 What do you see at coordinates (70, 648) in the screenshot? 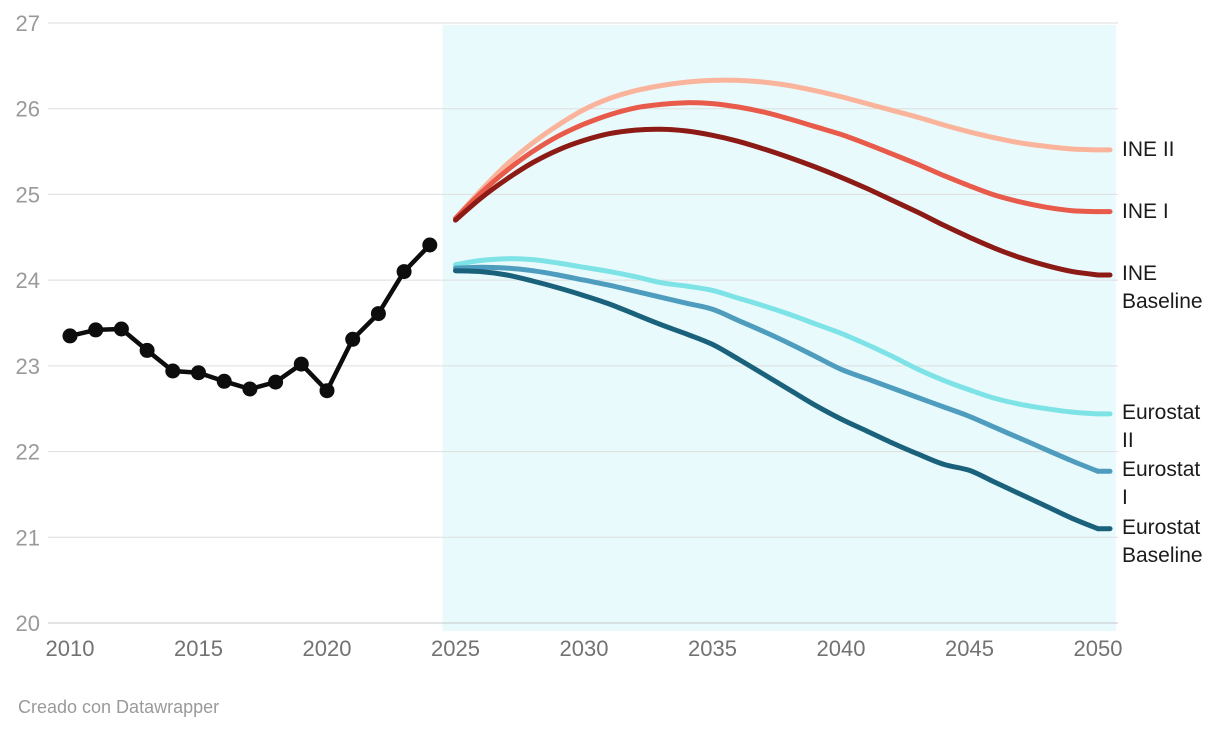
I see `x-tick-label: 2010` at bounding box center [70, 648].